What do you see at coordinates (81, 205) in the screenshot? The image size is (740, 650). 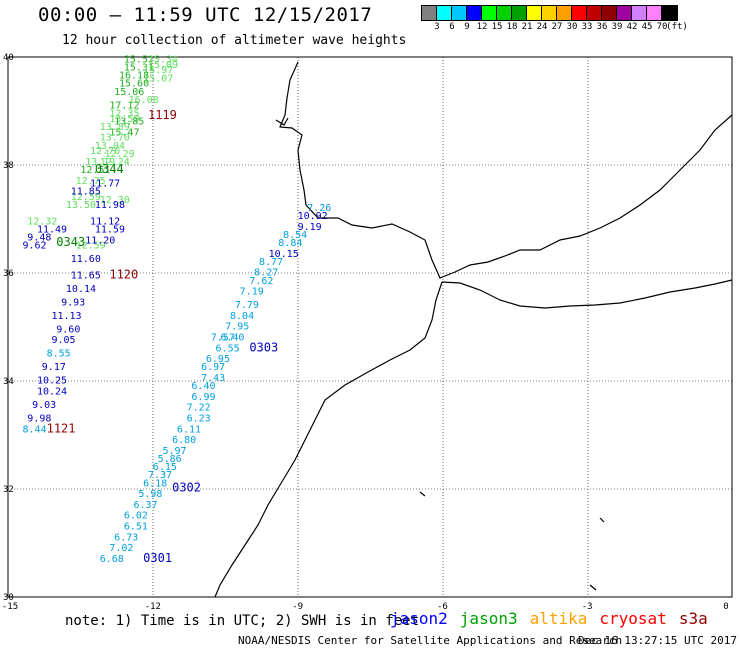 I see `wave-height-value: 13.50` at bounding box center [81, 205].